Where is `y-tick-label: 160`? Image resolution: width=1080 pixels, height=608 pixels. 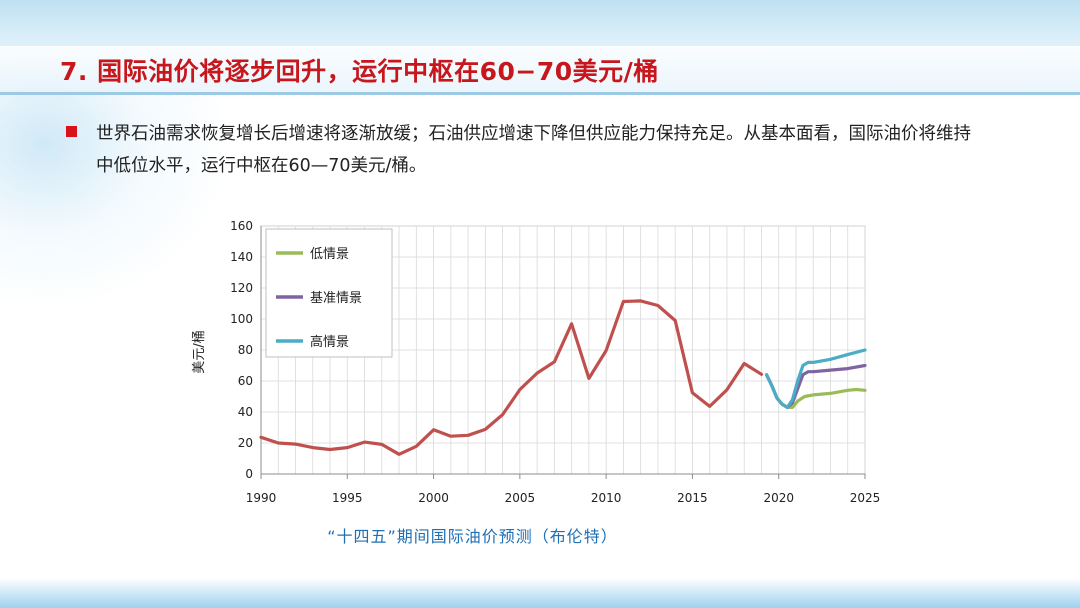 y-tick-label: 160 is located at coordinates (241, 226).